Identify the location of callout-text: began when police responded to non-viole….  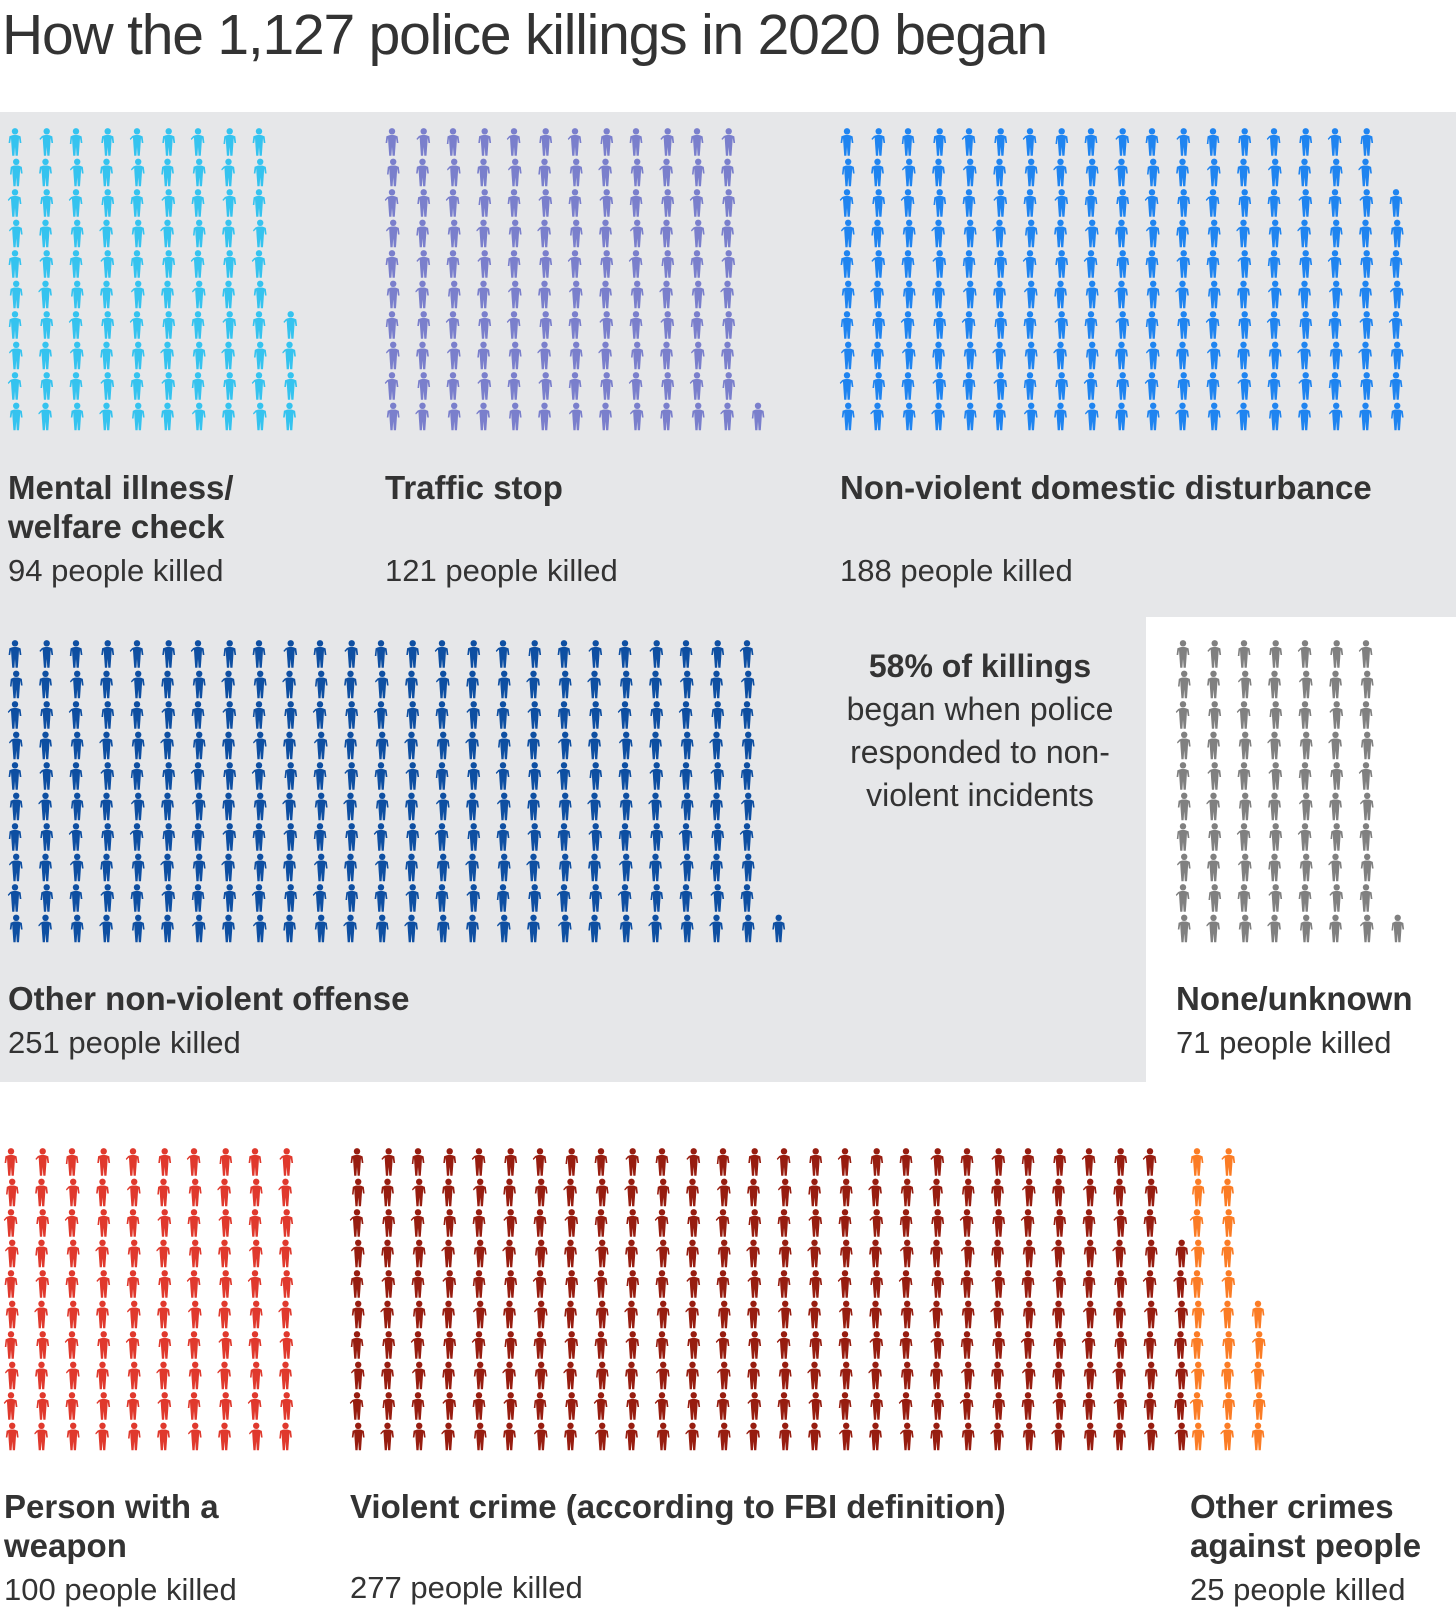
(980, 752).